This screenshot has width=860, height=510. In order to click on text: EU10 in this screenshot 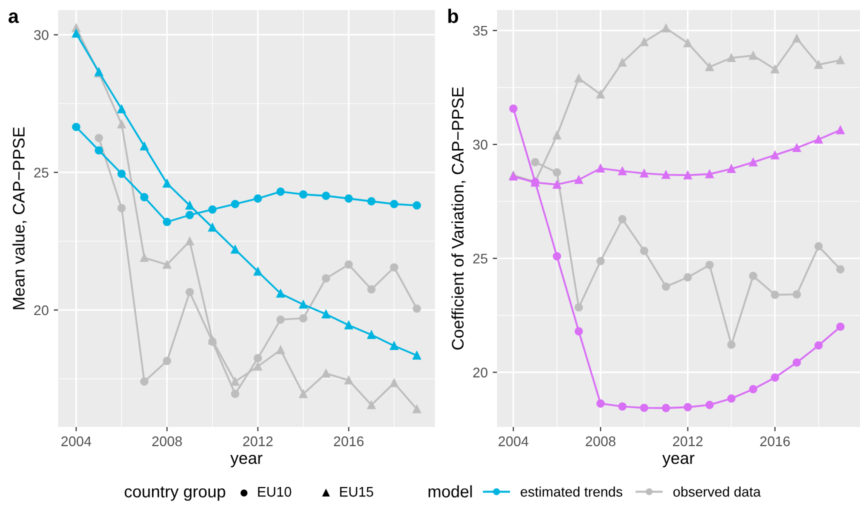, I will do `click(275, 491)`.